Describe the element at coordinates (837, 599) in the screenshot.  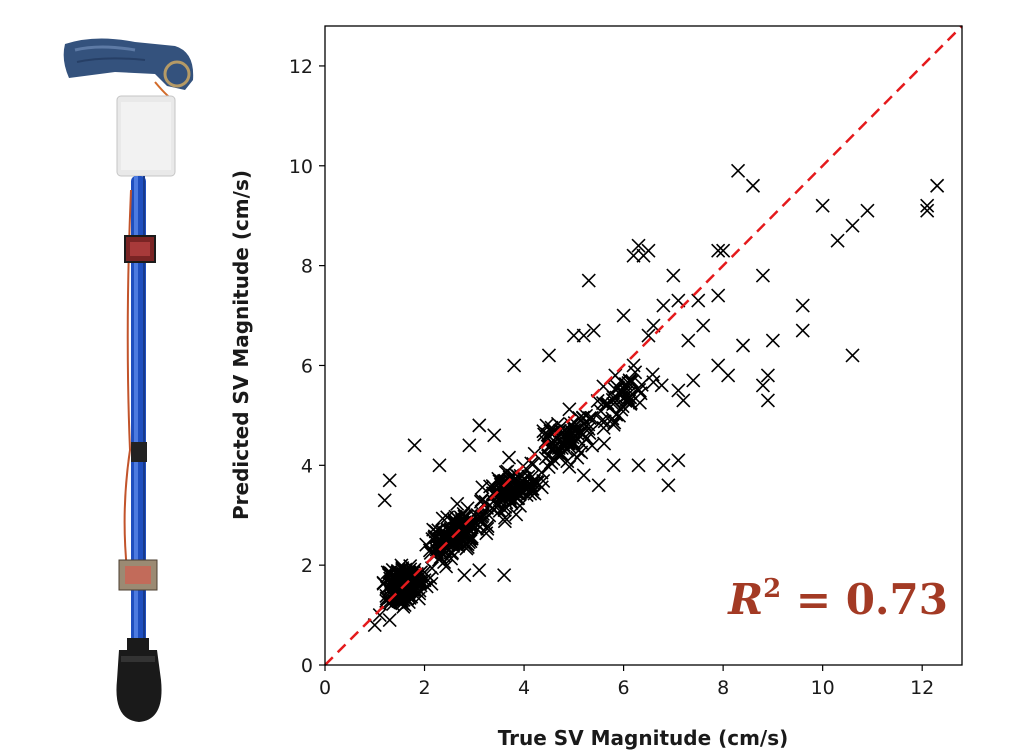
I see `r-squared-annotation: R2 = 0.73` at that location.